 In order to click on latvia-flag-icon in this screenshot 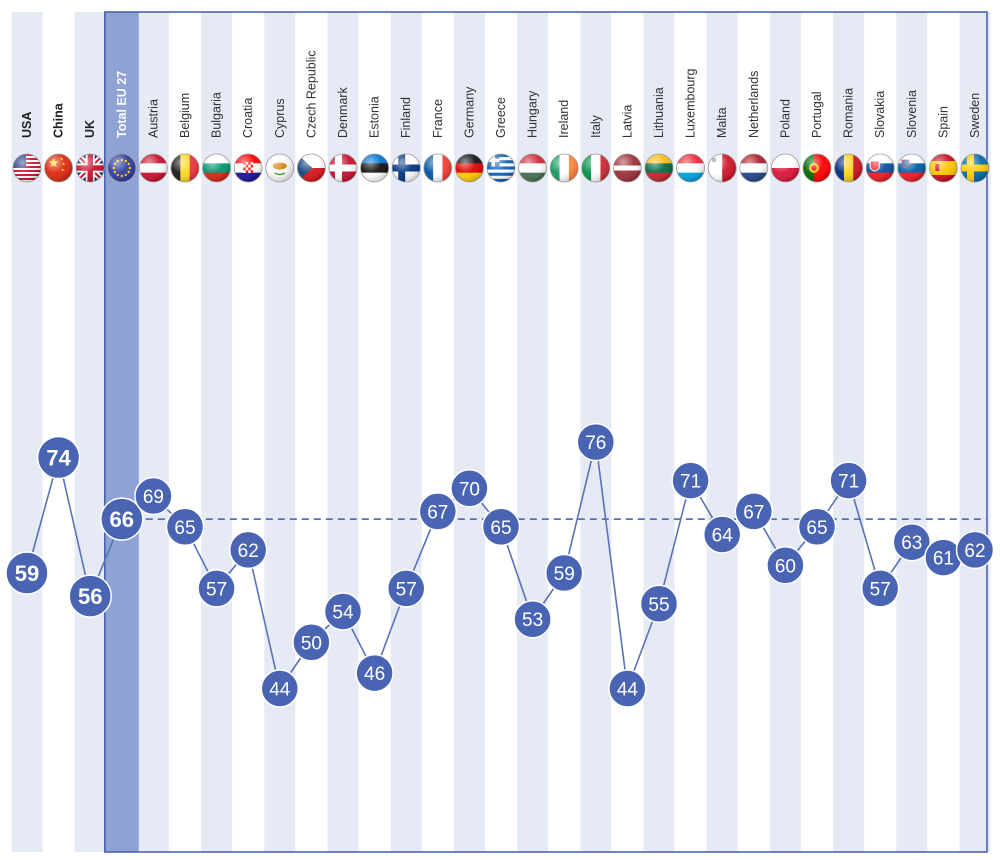, I will do `click(627, 168)`.